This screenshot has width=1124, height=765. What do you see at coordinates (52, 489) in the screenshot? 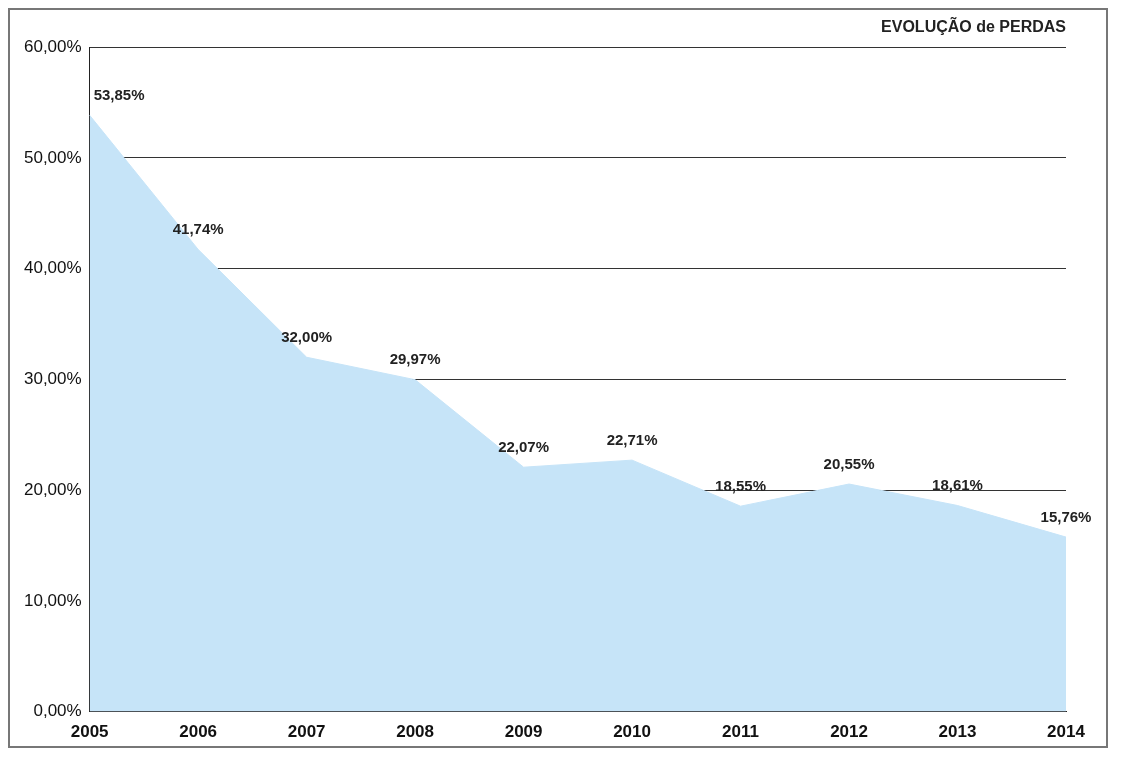
I see `y-tick-label: 20,00%` at bounding box center [52, 489].